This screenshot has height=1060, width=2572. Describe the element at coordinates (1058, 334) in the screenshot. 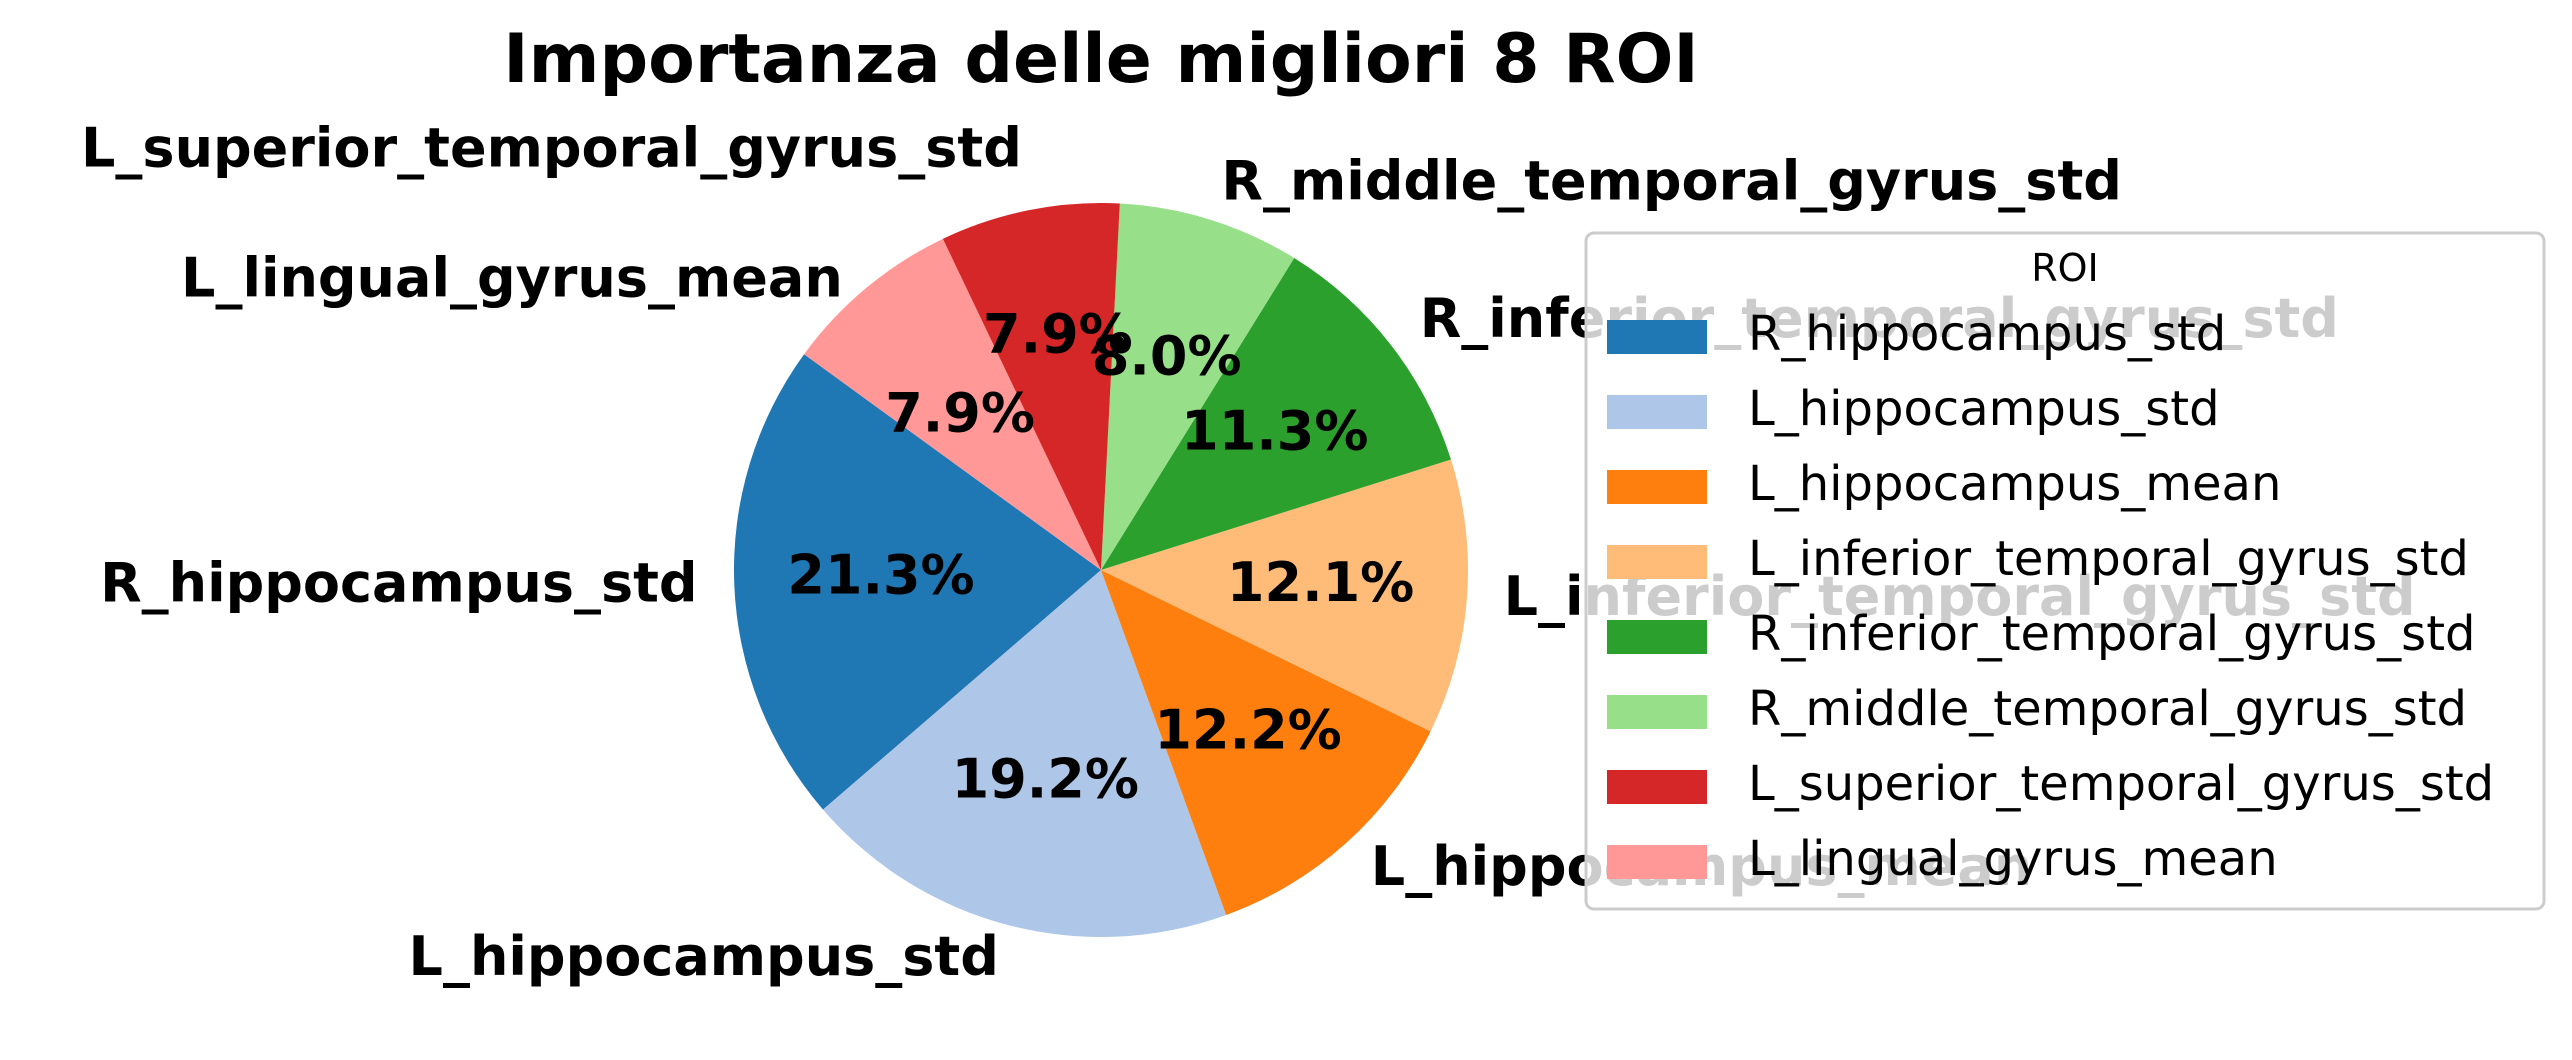

I see `percent-label-l-superior-temporal-gyrus-std: 7.9%` at that location.